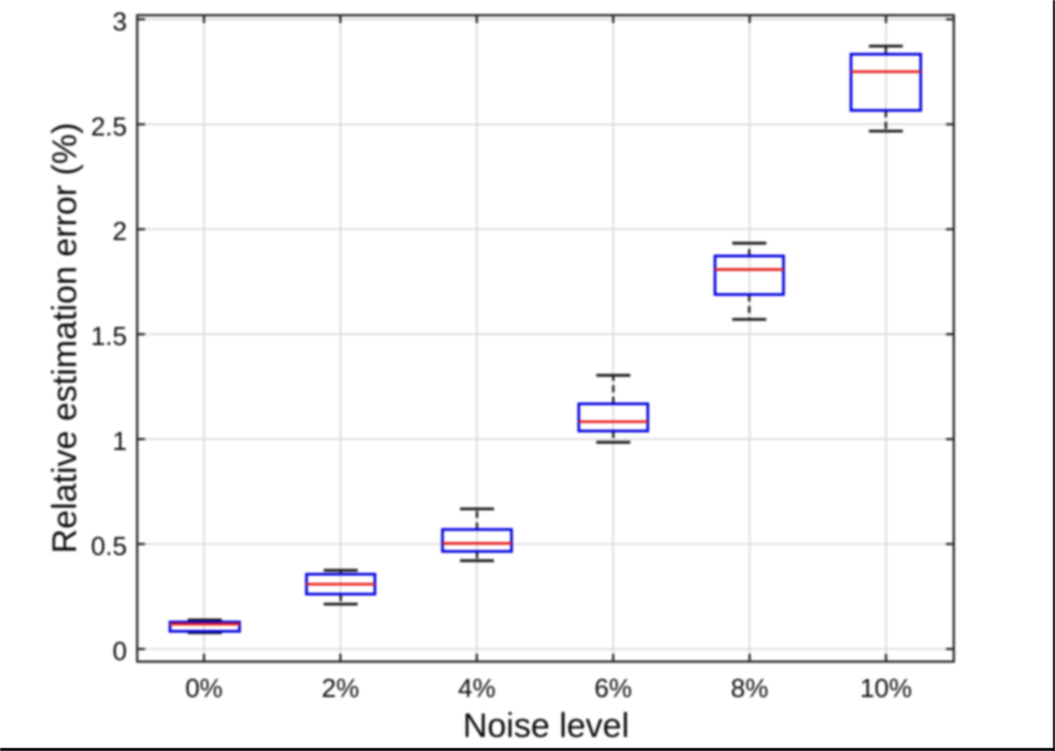  Describe the element at coordinates (120, 441) in the screenshot. I see `svg-text: 1` at that location.